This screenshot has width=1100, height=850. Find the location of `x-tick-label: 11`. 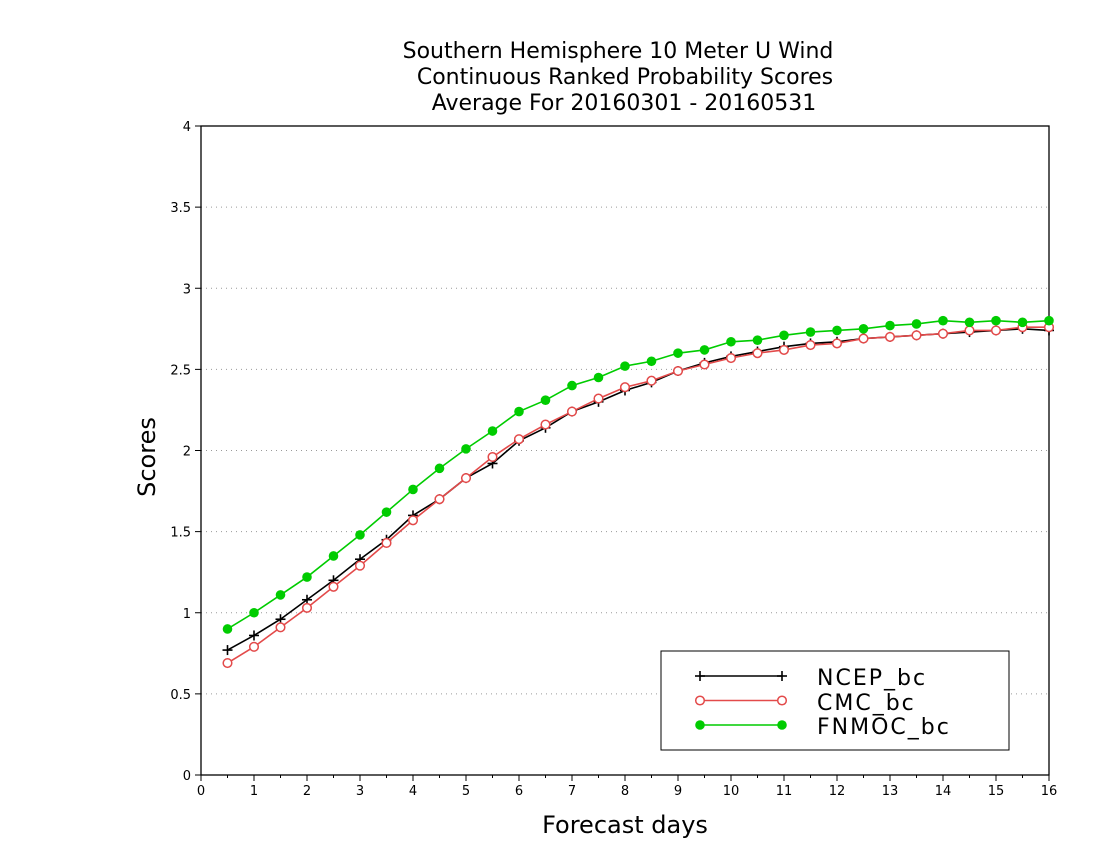

x-tick-label: 11 is located at coordinates (784, 791).